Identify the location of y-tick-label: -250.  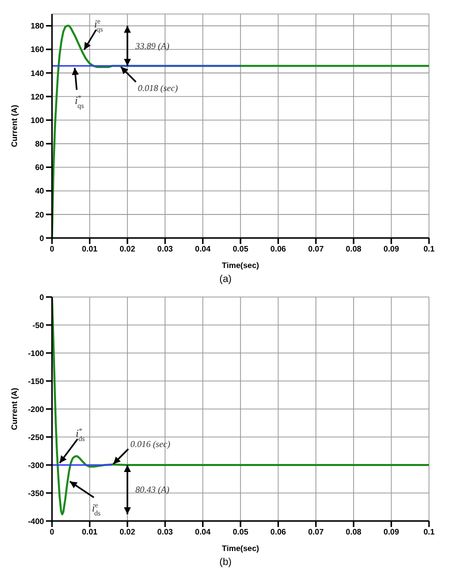
(36, 437).